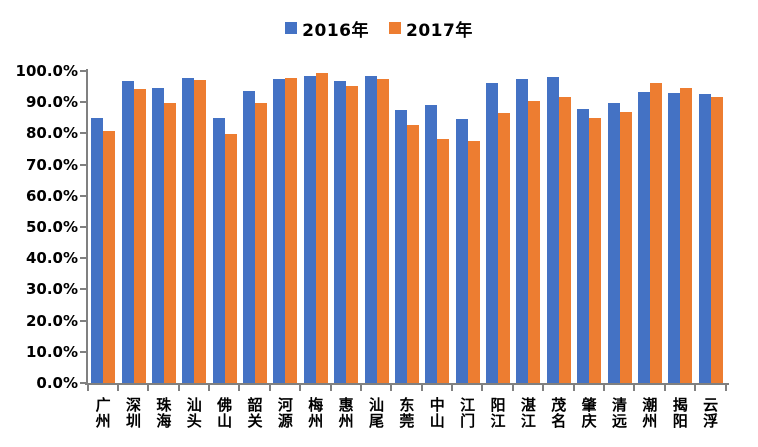 This screenshot has height=447, width=758. What do you see at coordinates (51, 258) in the screenshot?
I see `y-tick-label: 40.0%` at bounding box center [51, 258].